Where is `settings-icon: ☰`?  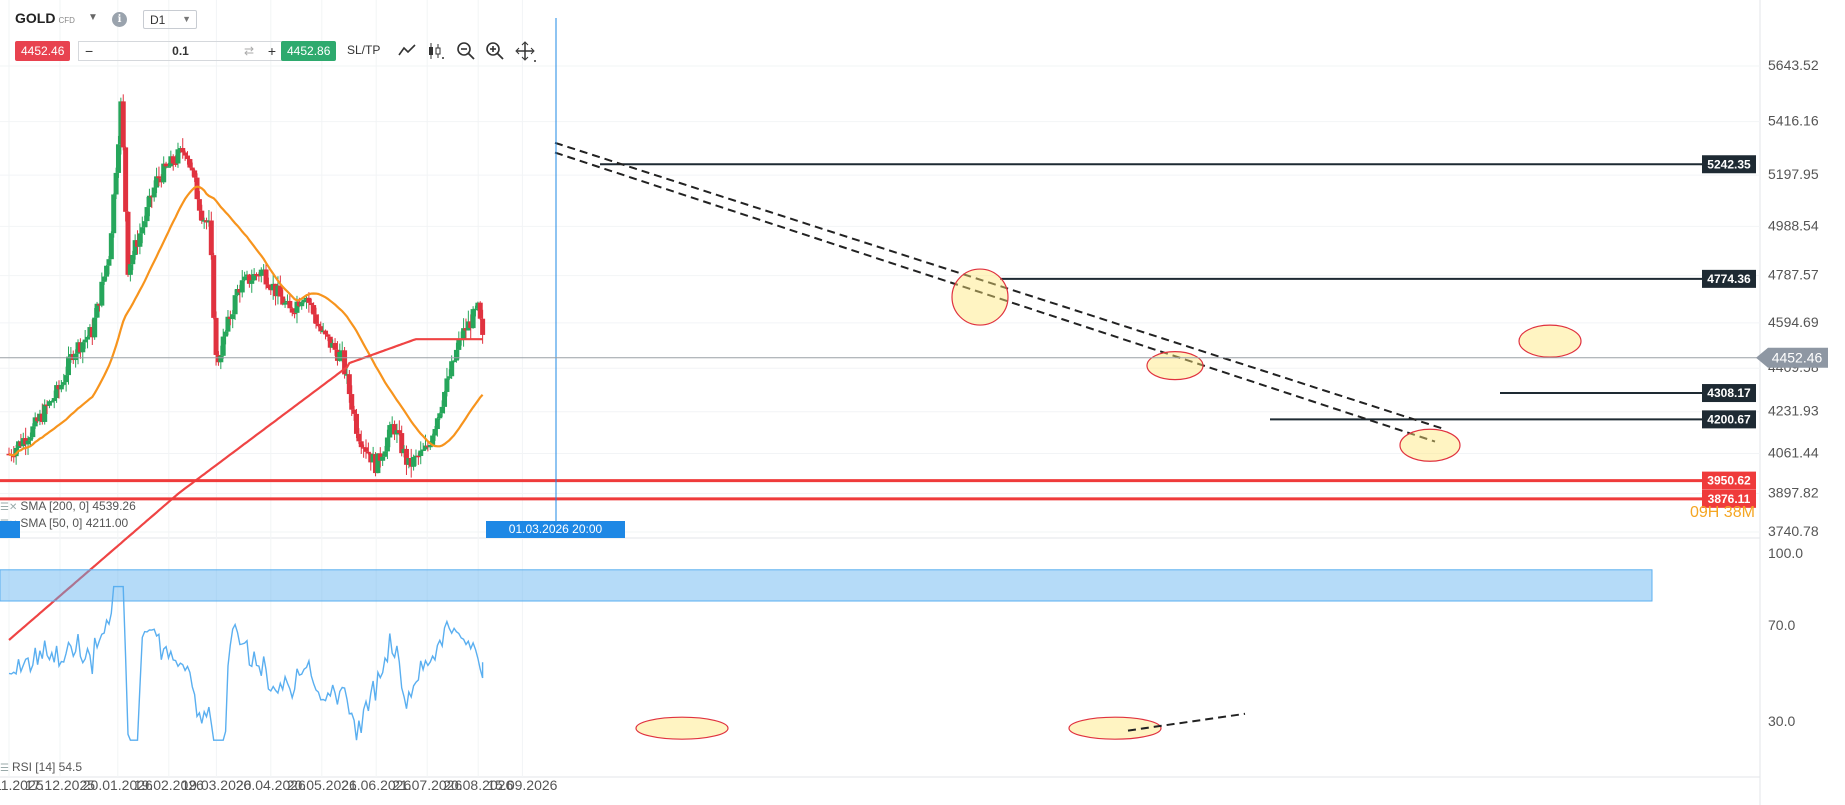
settings-icon: ☰ is located at coordinates (4, 768).